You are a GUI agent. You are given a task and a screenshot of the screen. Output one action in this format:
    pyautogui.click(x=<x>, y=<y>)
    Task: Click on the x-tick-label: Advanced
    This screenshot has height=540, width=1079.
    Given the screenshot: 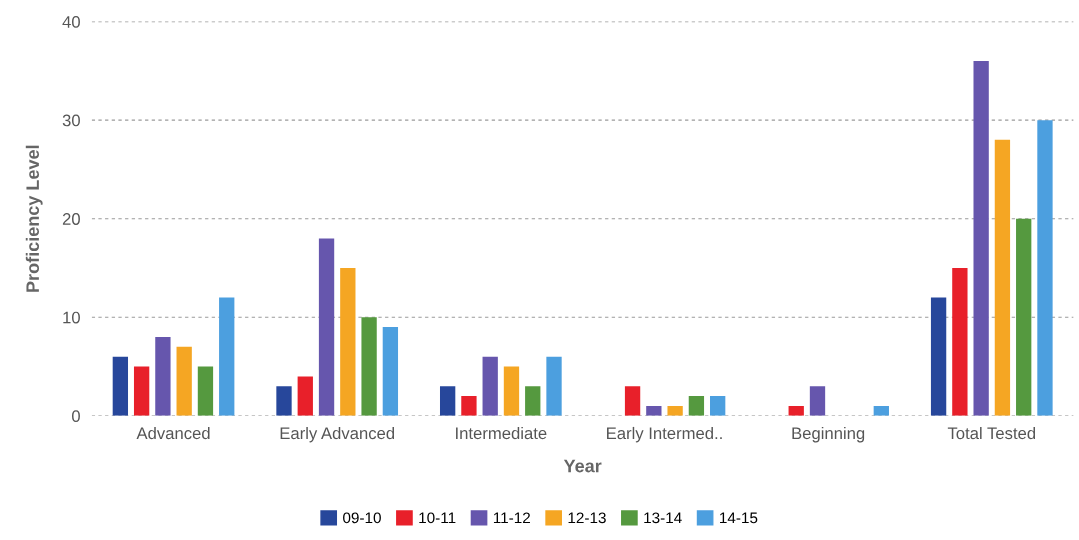 What is the action you would take?
    pyautogui.click(x=173, y=433)
    